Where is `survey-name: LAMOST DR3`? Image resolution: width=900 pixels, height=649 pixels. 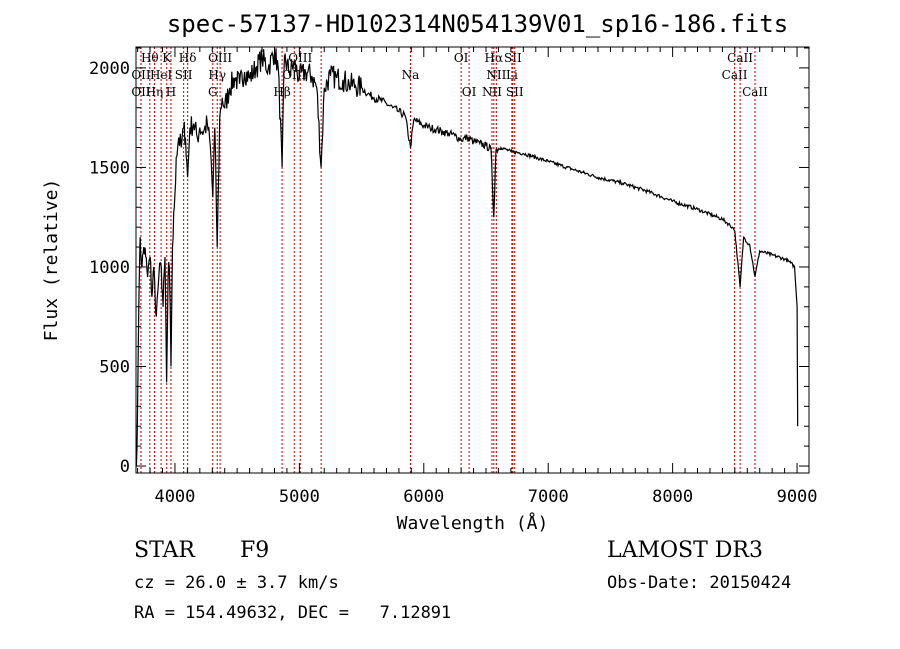
survey-name: LAMOST DR3 is located at coordinates (685, 550).